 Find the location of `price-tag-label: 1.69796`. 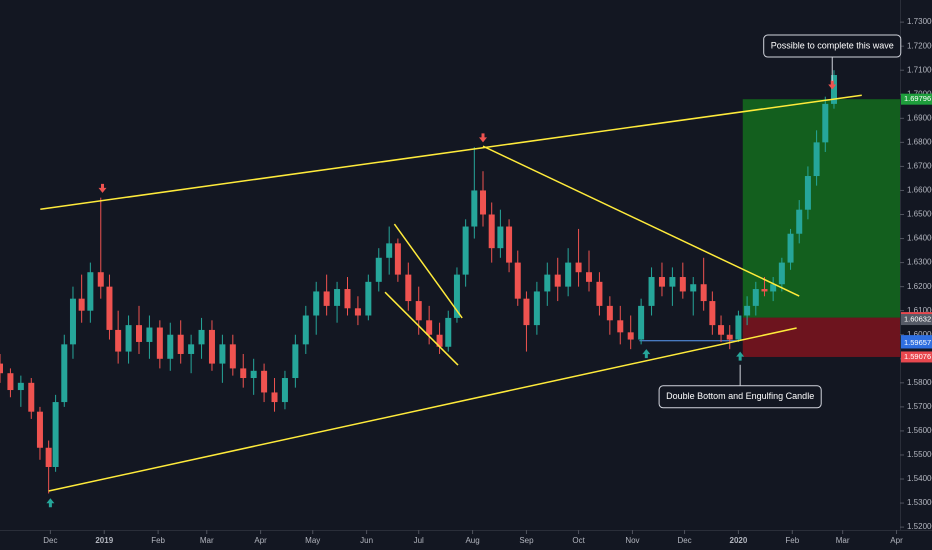

price-tag-label: 1.69796 is located at coordinates (917, 98).